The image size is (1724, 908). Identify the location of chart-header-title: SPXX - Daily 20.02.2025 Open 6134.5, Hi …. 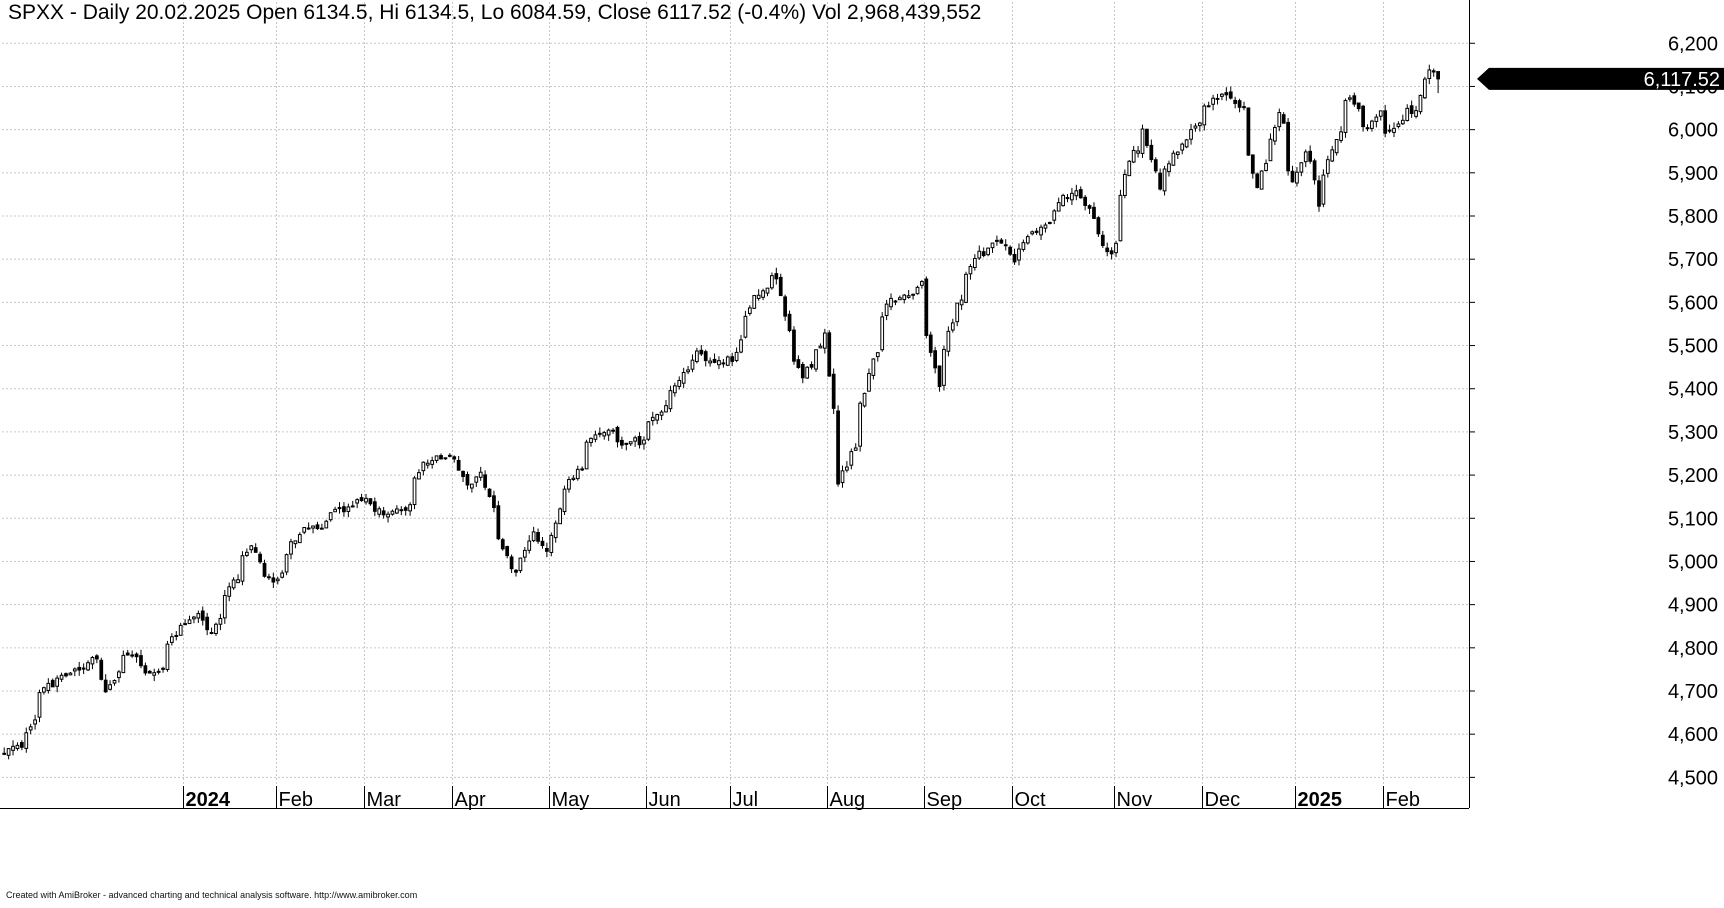
(495, 12).